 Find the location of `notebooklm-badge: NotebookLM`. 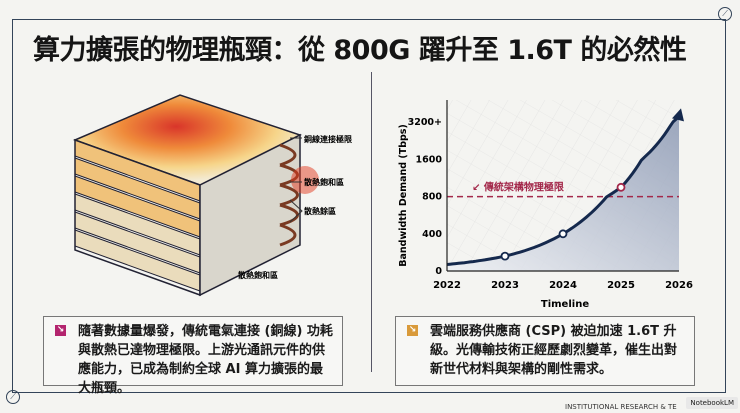

notebooklm-badge: NotebookLM is located at coordinates (712, 403).